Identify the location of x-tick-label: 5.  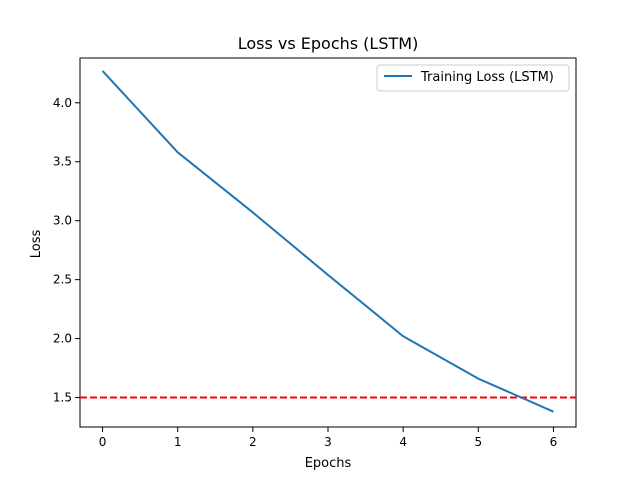
(478, 442).